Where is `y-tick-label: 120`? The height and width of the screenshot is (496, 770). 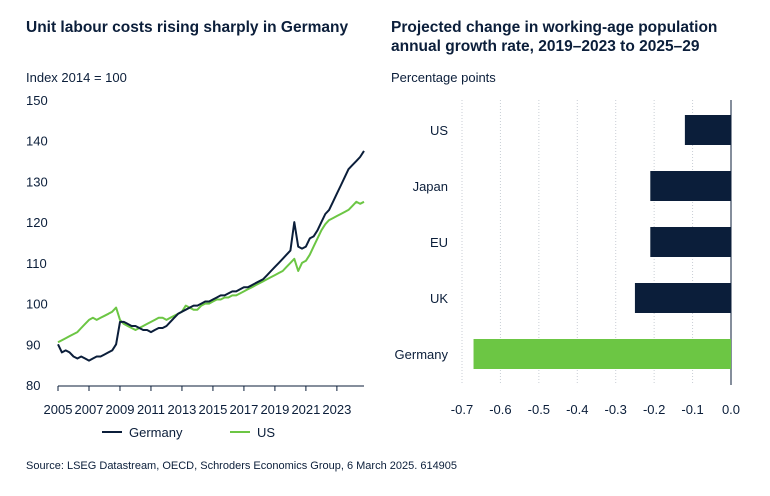
y-tick-label: 120 is located at coordinates (37, 222).